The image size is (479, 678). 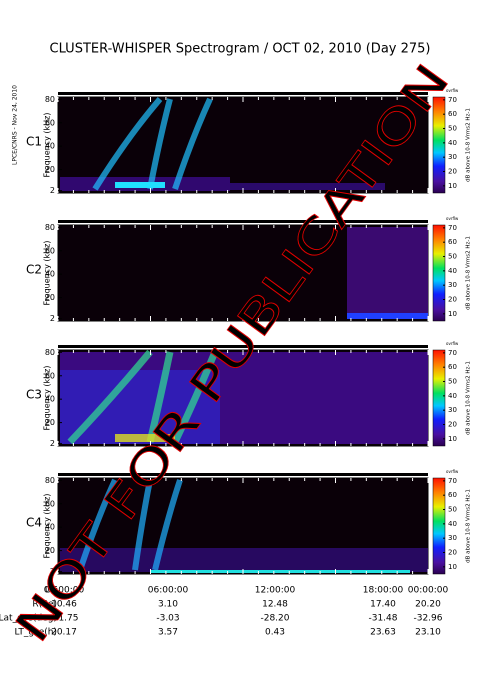 I want to click on ephemeris-label: Lat_gse(deg), so click(x=28, y=619).